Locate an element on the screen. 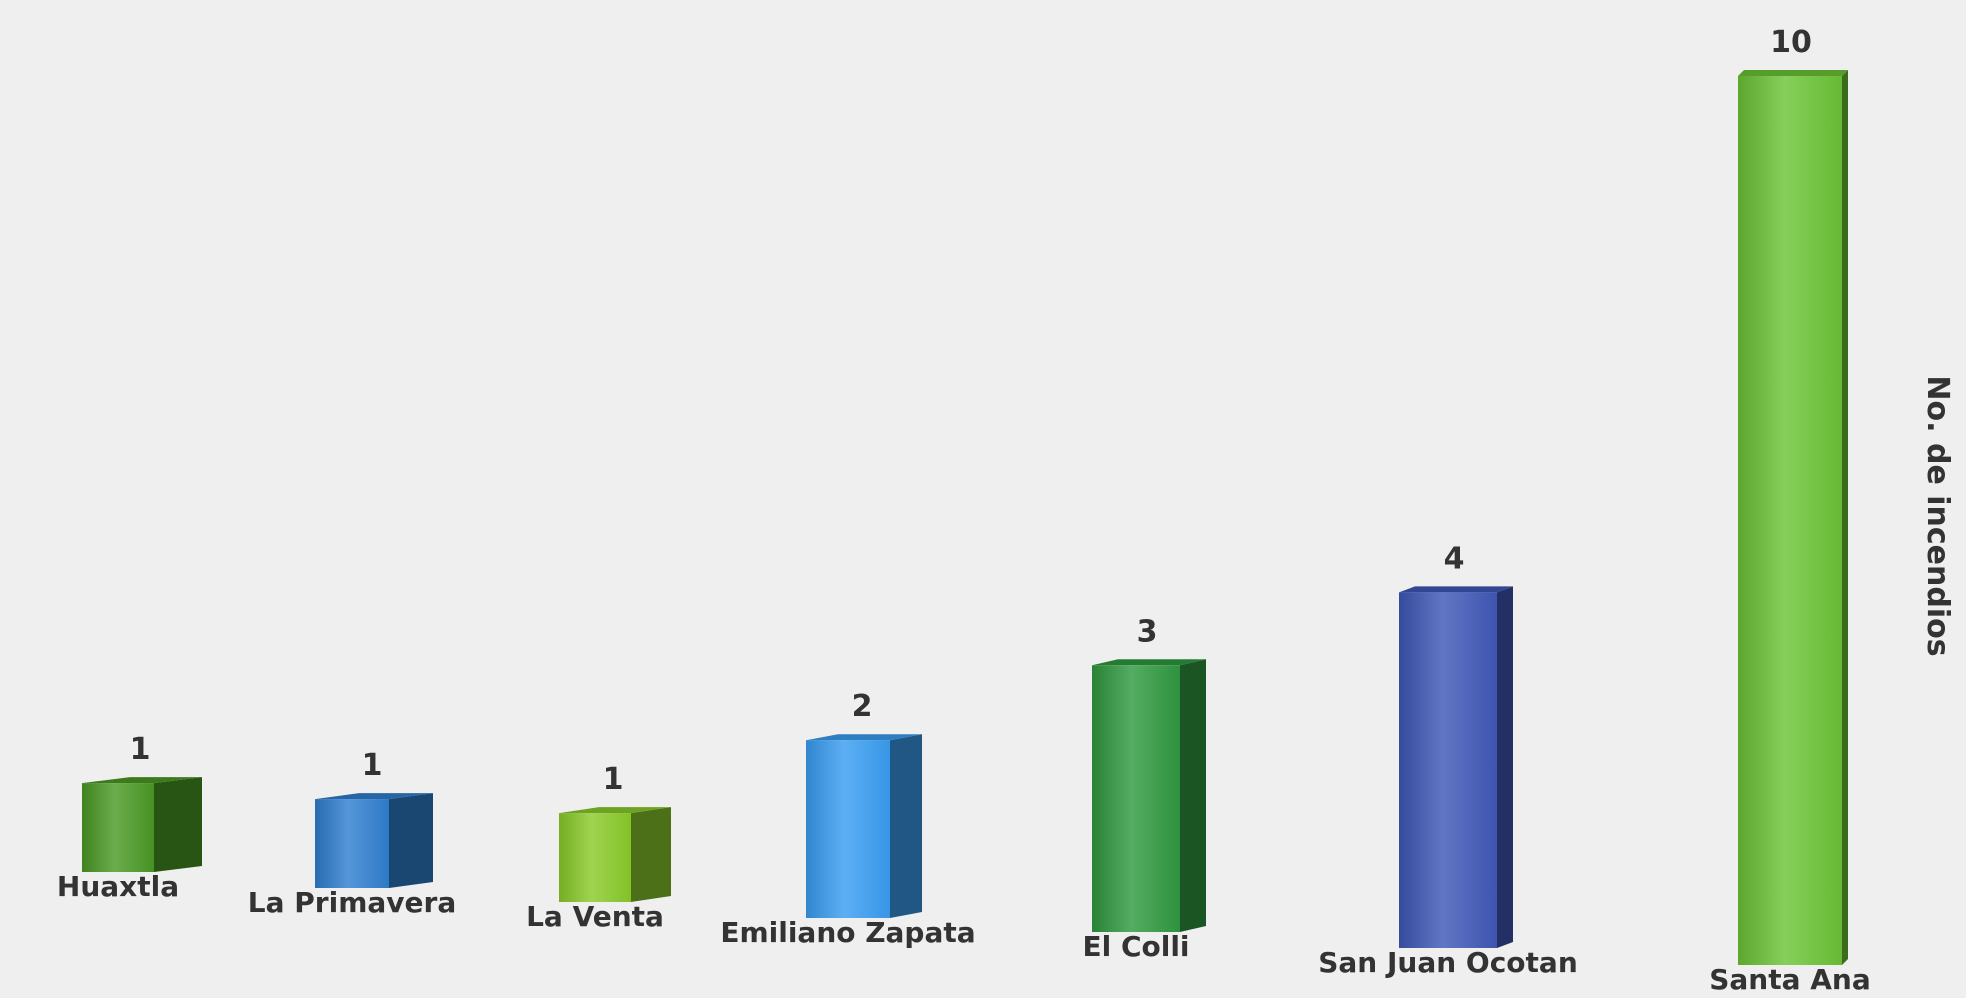  category-label: Emiliano Zapata is located at coordinates (847, 932).